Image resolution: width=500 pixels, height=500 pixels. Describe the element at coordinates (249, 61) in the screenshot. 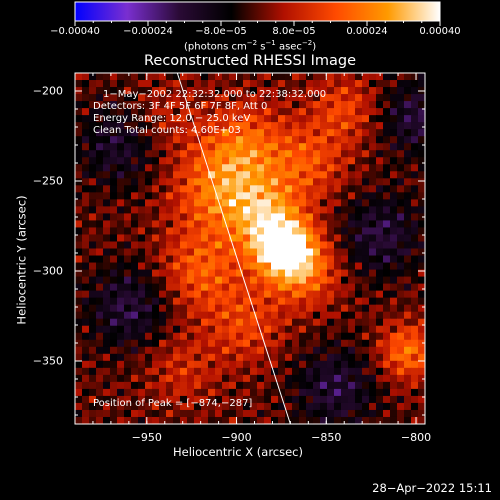

I see `chart-title: Reconstructed RHESSI Image` at that location.